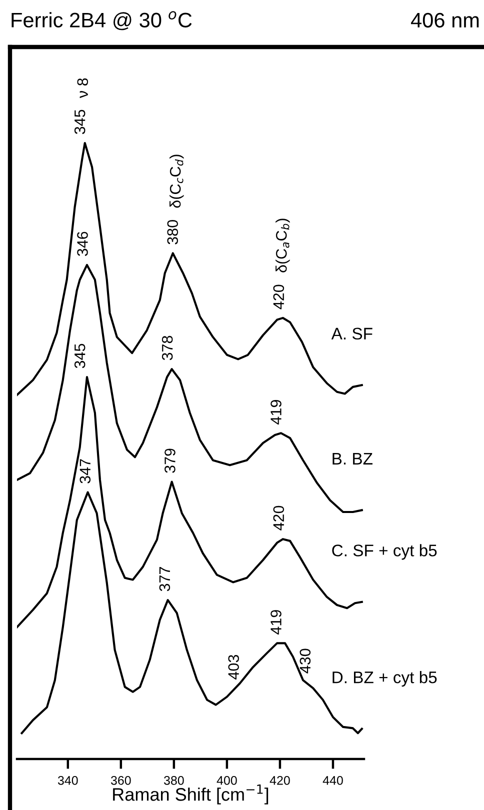  I want to click on annotation: 378, so click(167, 348).